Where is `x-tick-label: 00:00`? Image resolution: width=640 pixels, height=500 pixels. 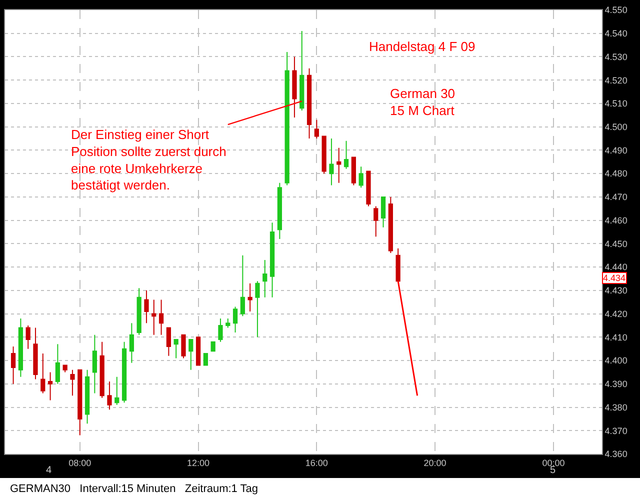
x-tick-label: 00:00 is located at coordinates (553, 463).